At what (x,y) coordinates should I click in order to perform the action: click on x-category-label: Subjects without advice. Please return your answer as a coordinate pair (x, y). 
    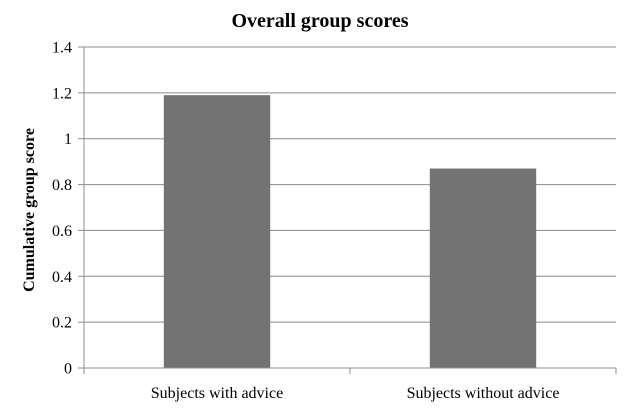
    Looking at the image, I should click on (483, 393).